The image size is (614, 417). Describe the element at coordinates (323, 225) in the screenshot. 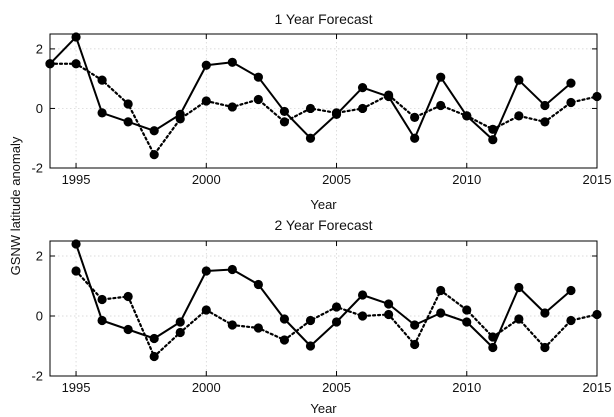

I see `chart-title: 2 Year Forecast` at that location.